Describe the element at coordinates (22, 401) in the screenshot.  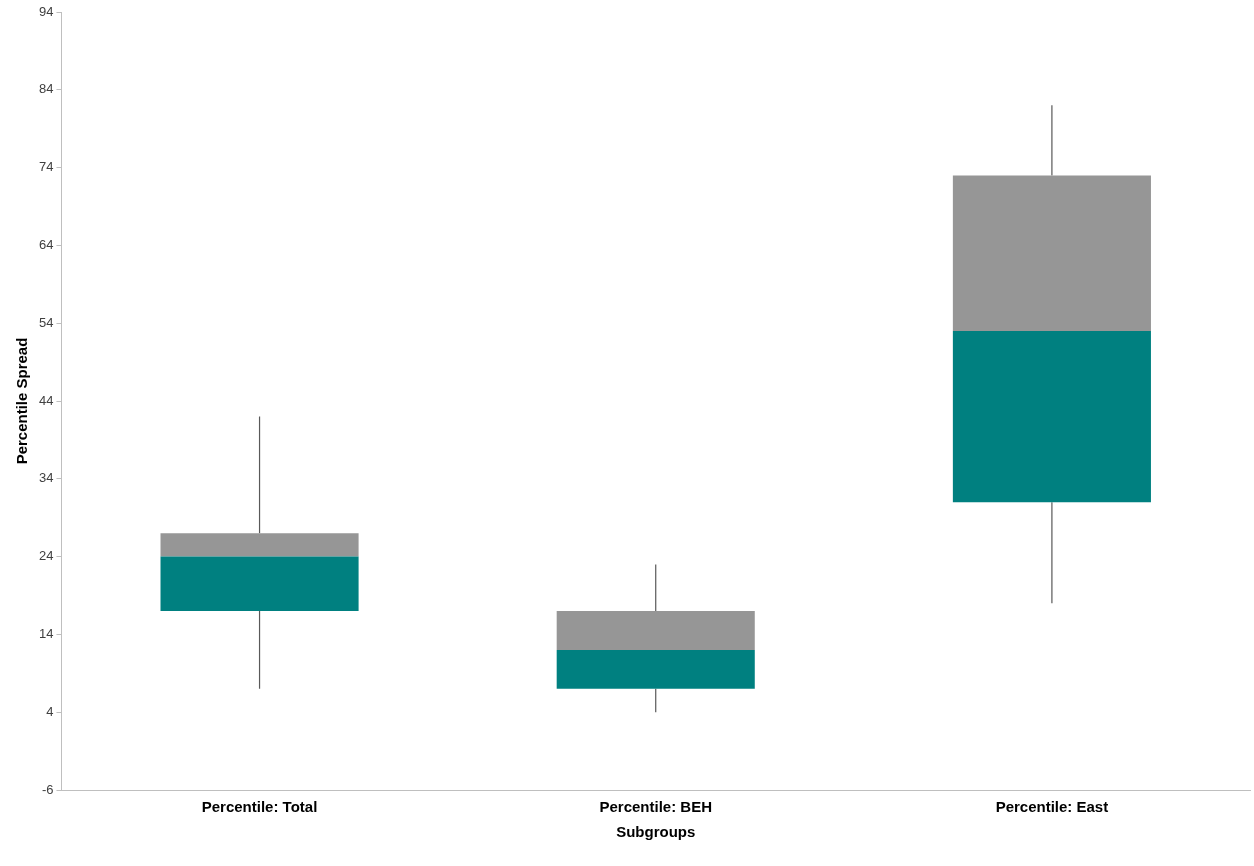
I see `y-axis-title: Percentile Spread` at that location.